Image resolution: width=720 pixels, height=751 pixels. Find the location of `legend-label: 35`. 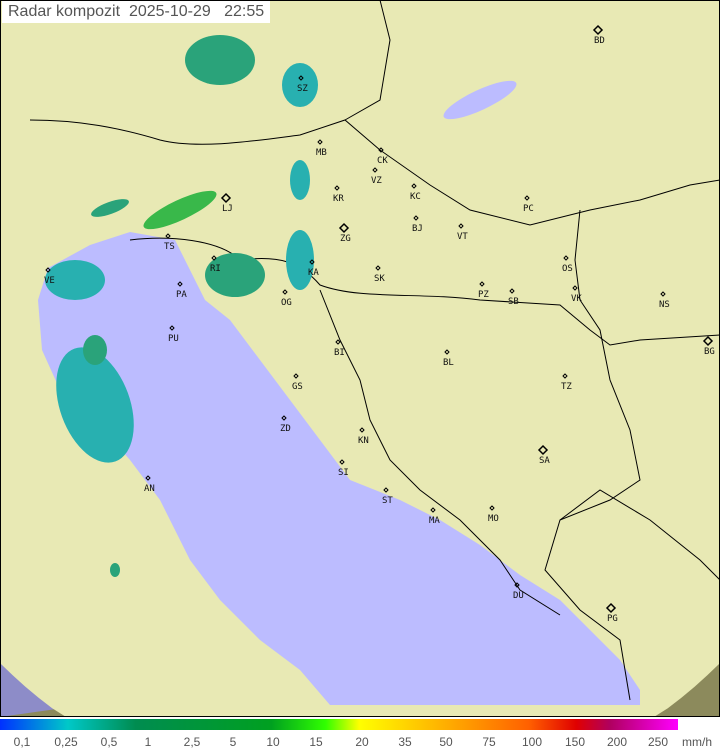

legend-label: 35 is located at coordinates (405, 742).